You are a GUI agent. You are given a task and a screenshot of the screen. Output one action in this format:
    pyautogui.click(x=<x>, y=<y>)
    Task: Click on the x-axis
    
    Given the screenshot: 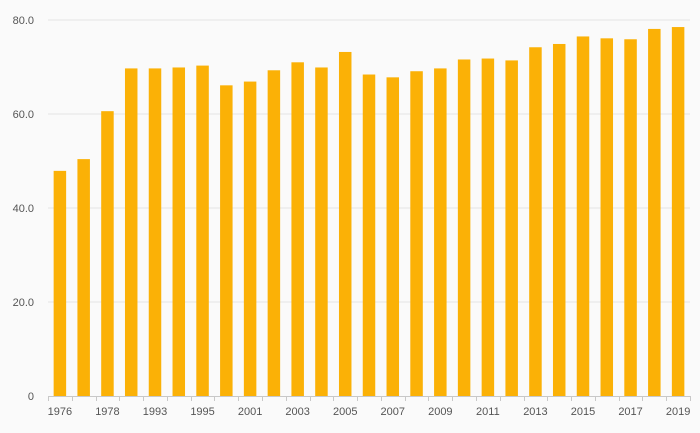 What is the action you would take?
    pyautogui.click(x=369, y=398)
    